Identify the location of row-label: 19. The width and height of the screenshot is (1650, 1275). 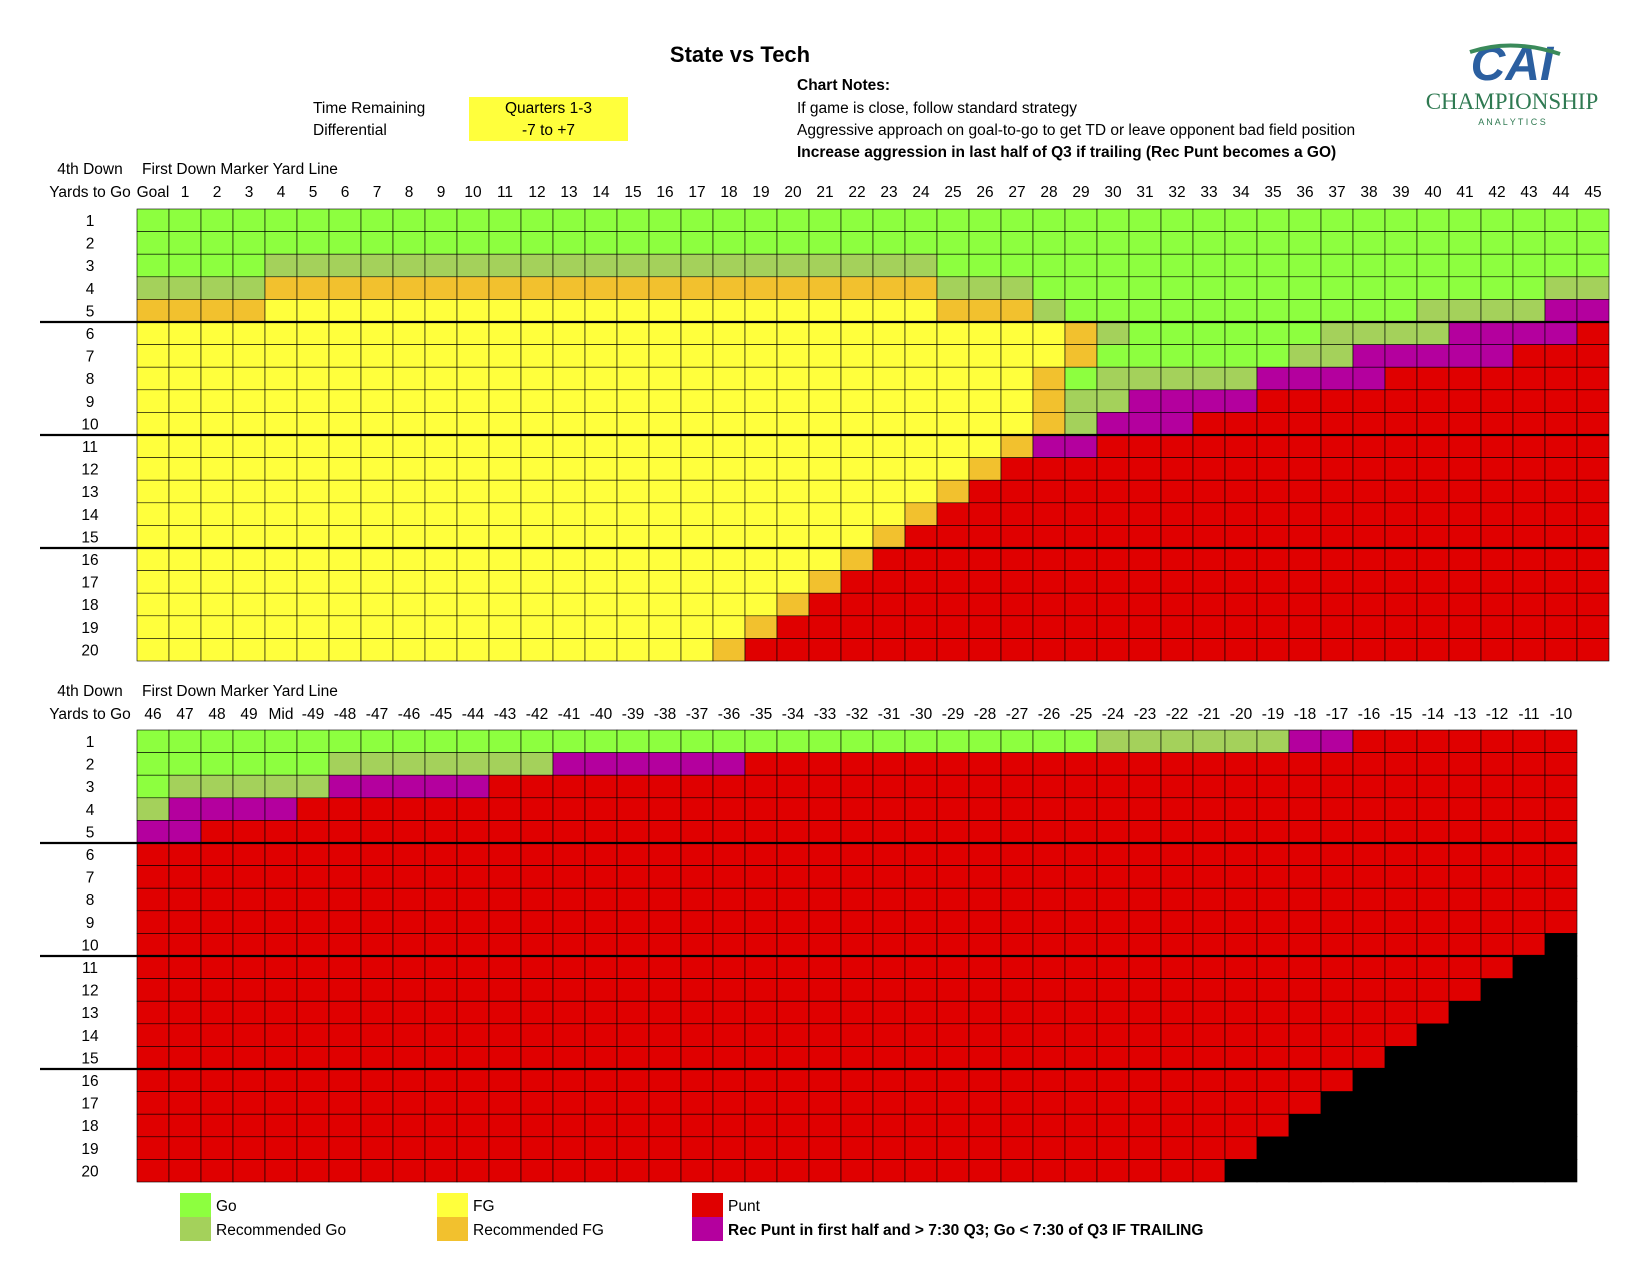
(89, 1149).